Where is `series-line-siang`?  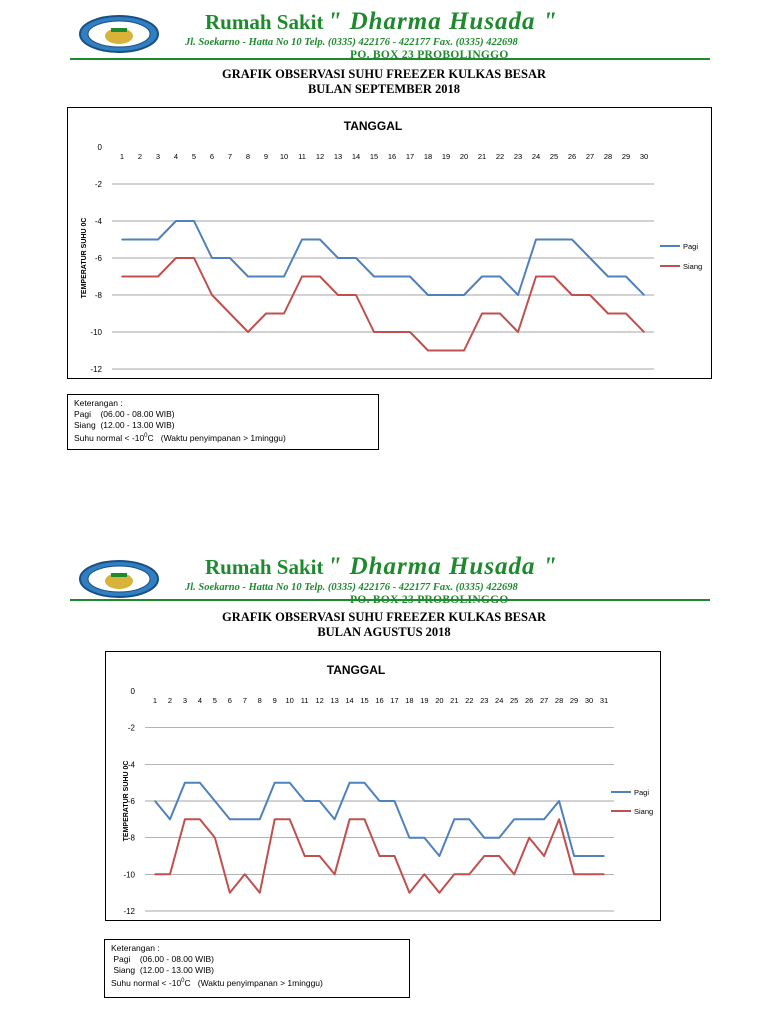
series-line-siang is located at coordinates (383, 304).